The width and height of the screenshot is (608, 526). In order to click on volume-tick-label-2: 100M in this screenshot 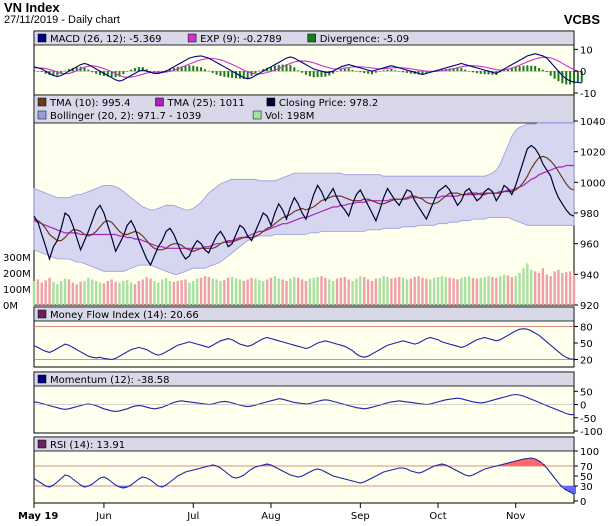, I will do `click(17, 290)`.